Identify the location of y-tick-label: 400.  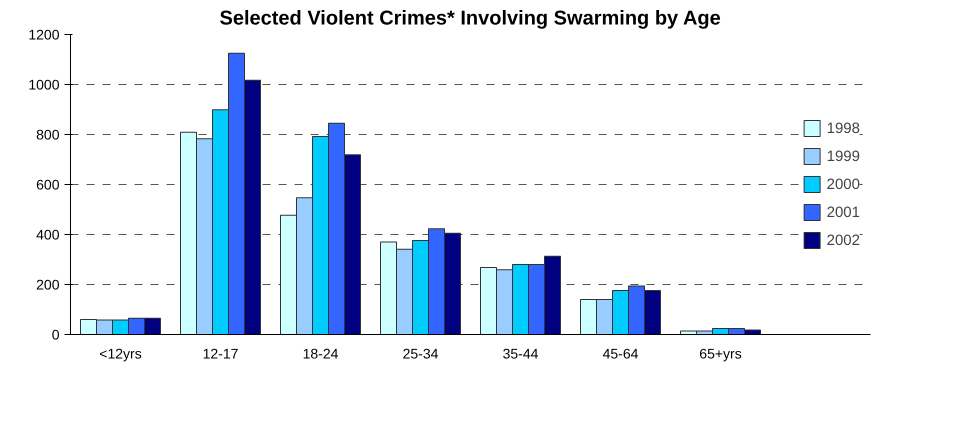
(48, 234).